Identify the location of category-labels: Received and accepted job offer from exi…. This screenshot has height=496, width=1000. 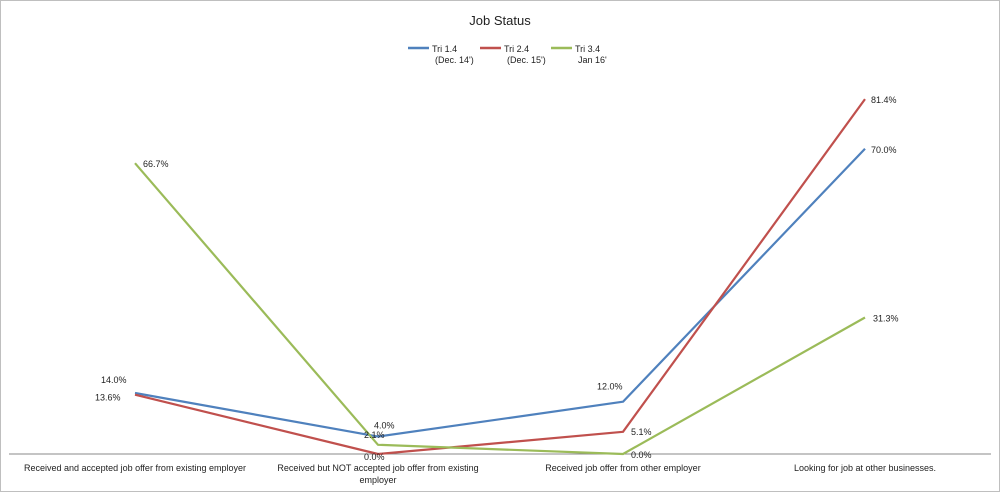
(480, 474).